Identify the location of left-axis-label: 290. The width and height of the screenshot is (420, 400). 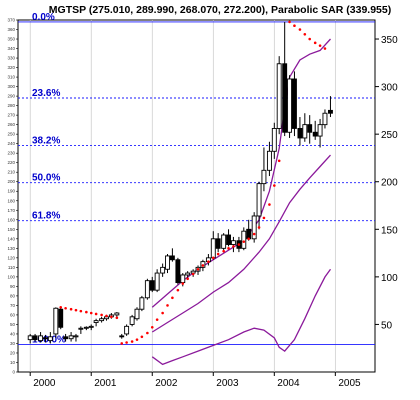
(11, 96).